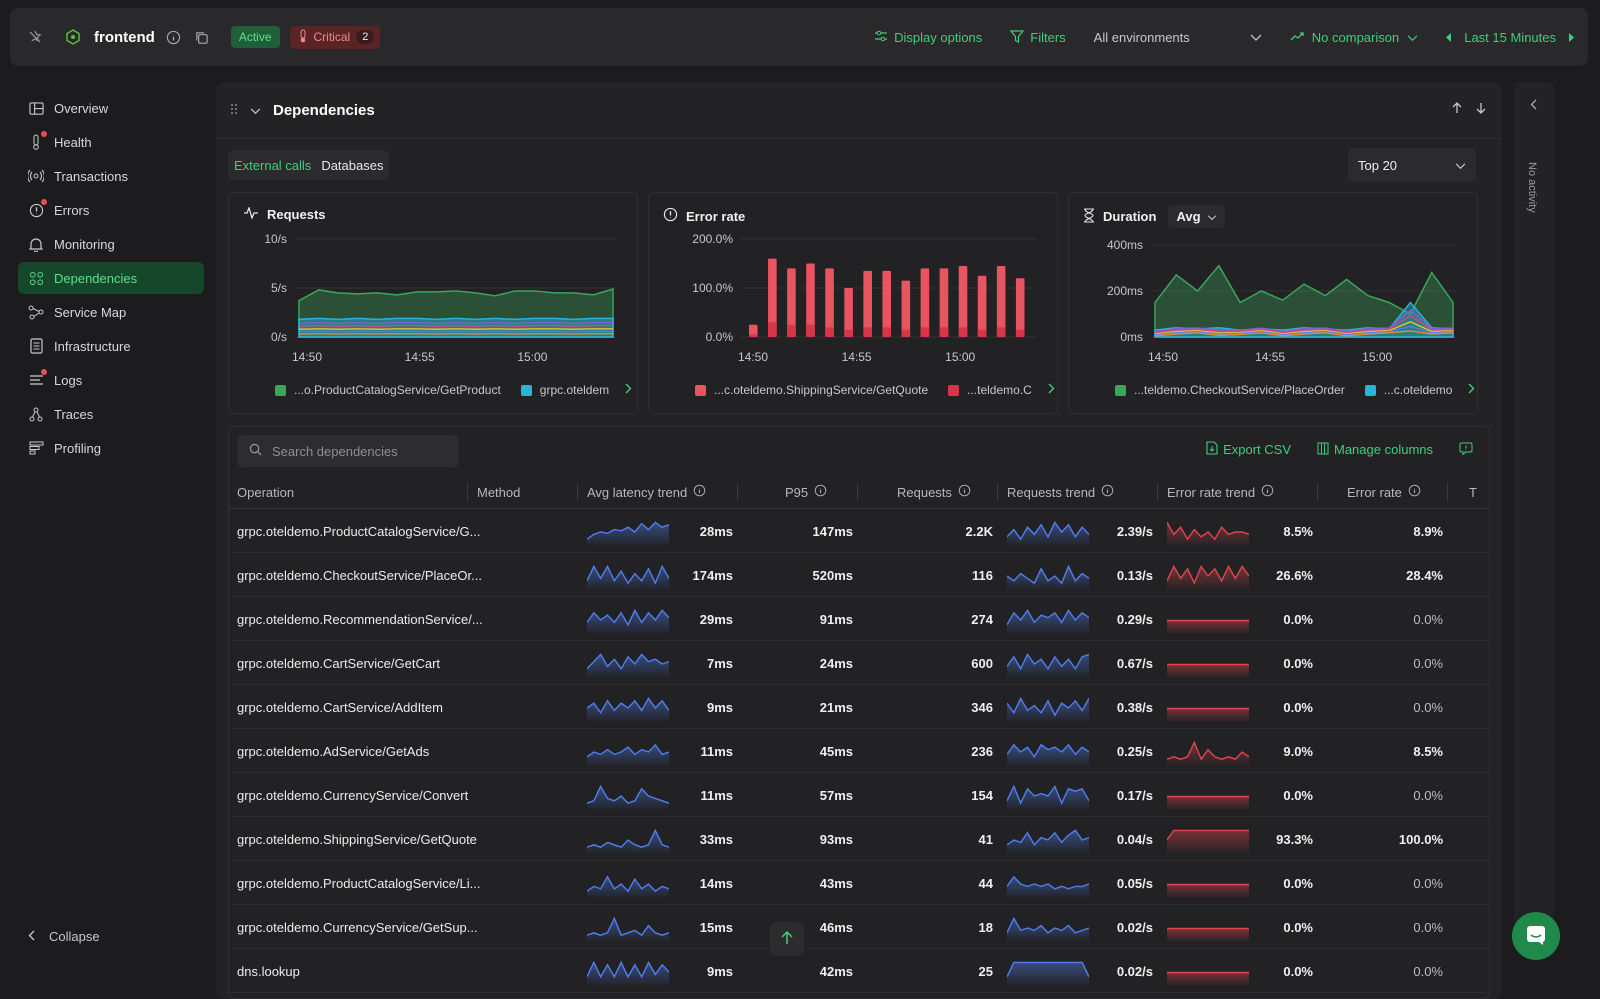  What do you see at coordinates (1571, 37) in the screenshot?
I see `caret-right-icon` at bounding box center [1571, 37].